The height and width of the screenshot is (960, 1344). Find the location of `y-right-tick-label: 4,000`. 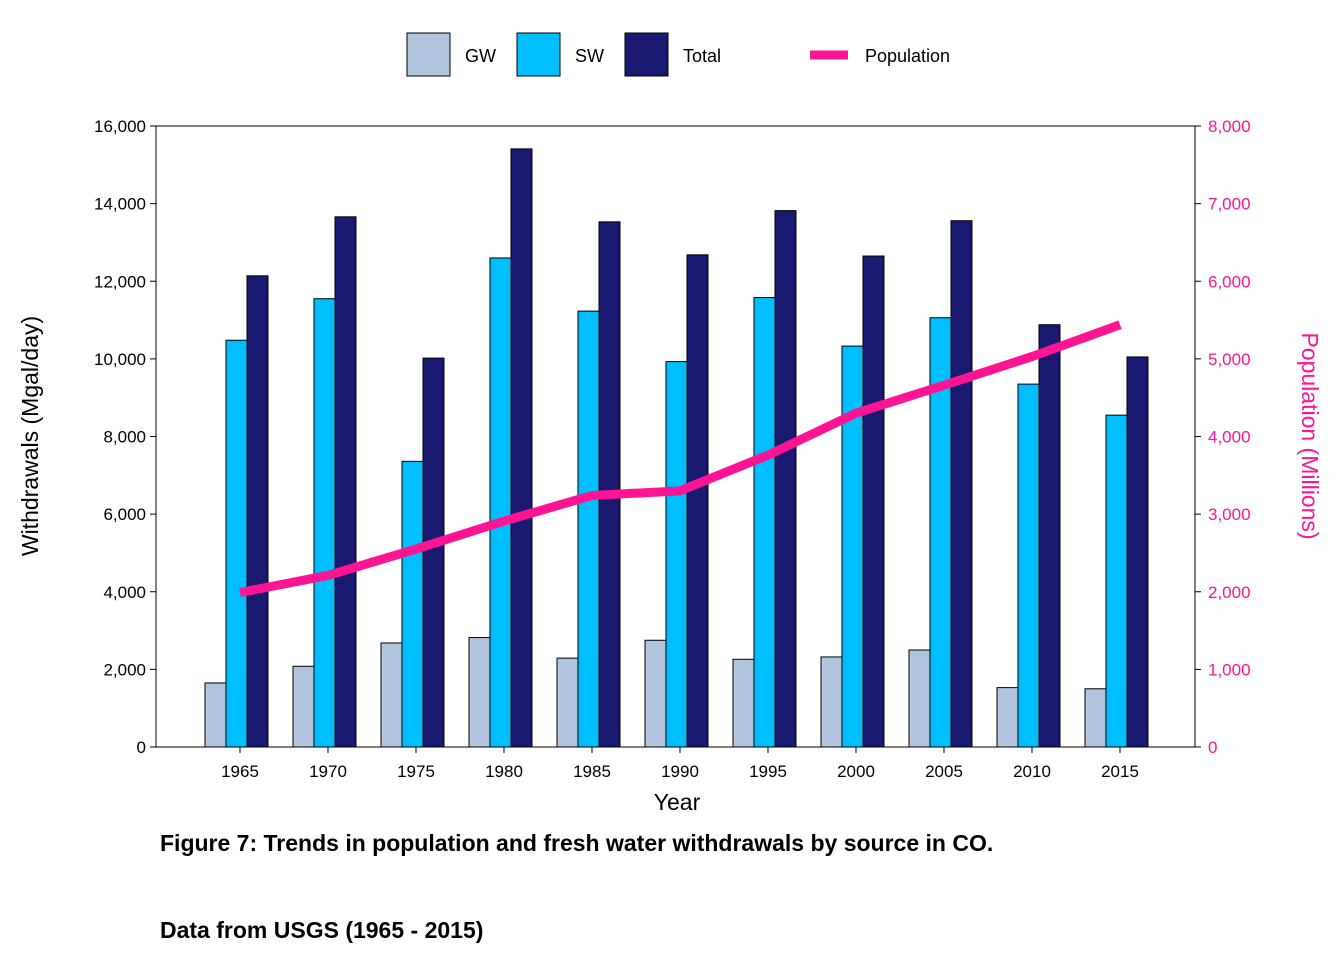

y-right-tick-label: 4,000 is located at coordinates (1229, 437).